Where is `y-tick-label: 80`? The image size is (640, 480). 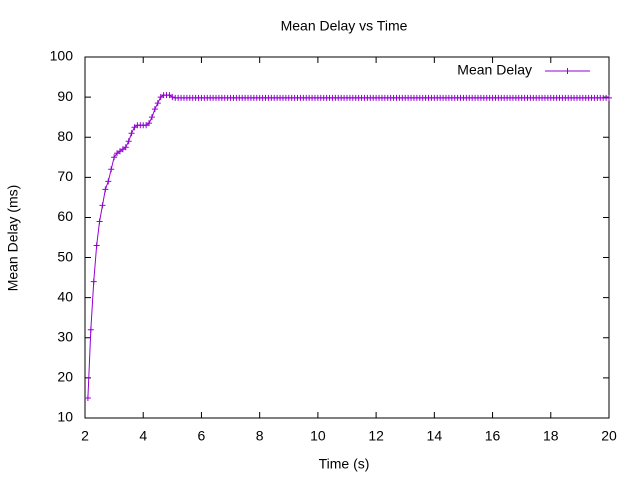 y-tick-label: 80 is located at coordinates (65, 136).